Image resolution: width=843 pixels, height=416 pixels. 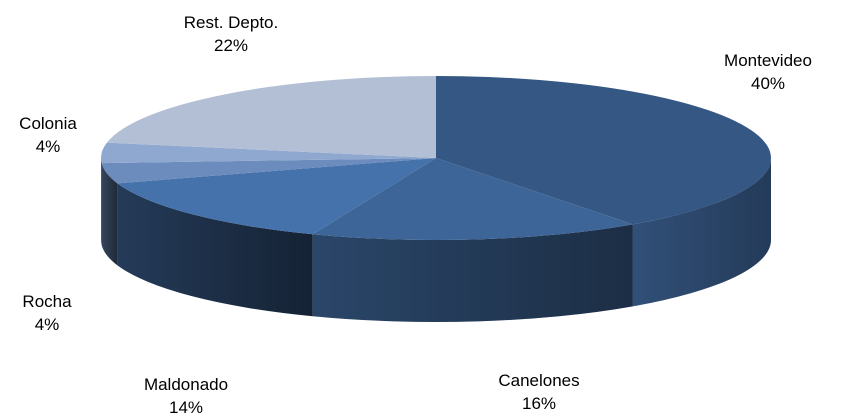 I want to click on slice-side-rocha, so click(x=109, y=214).